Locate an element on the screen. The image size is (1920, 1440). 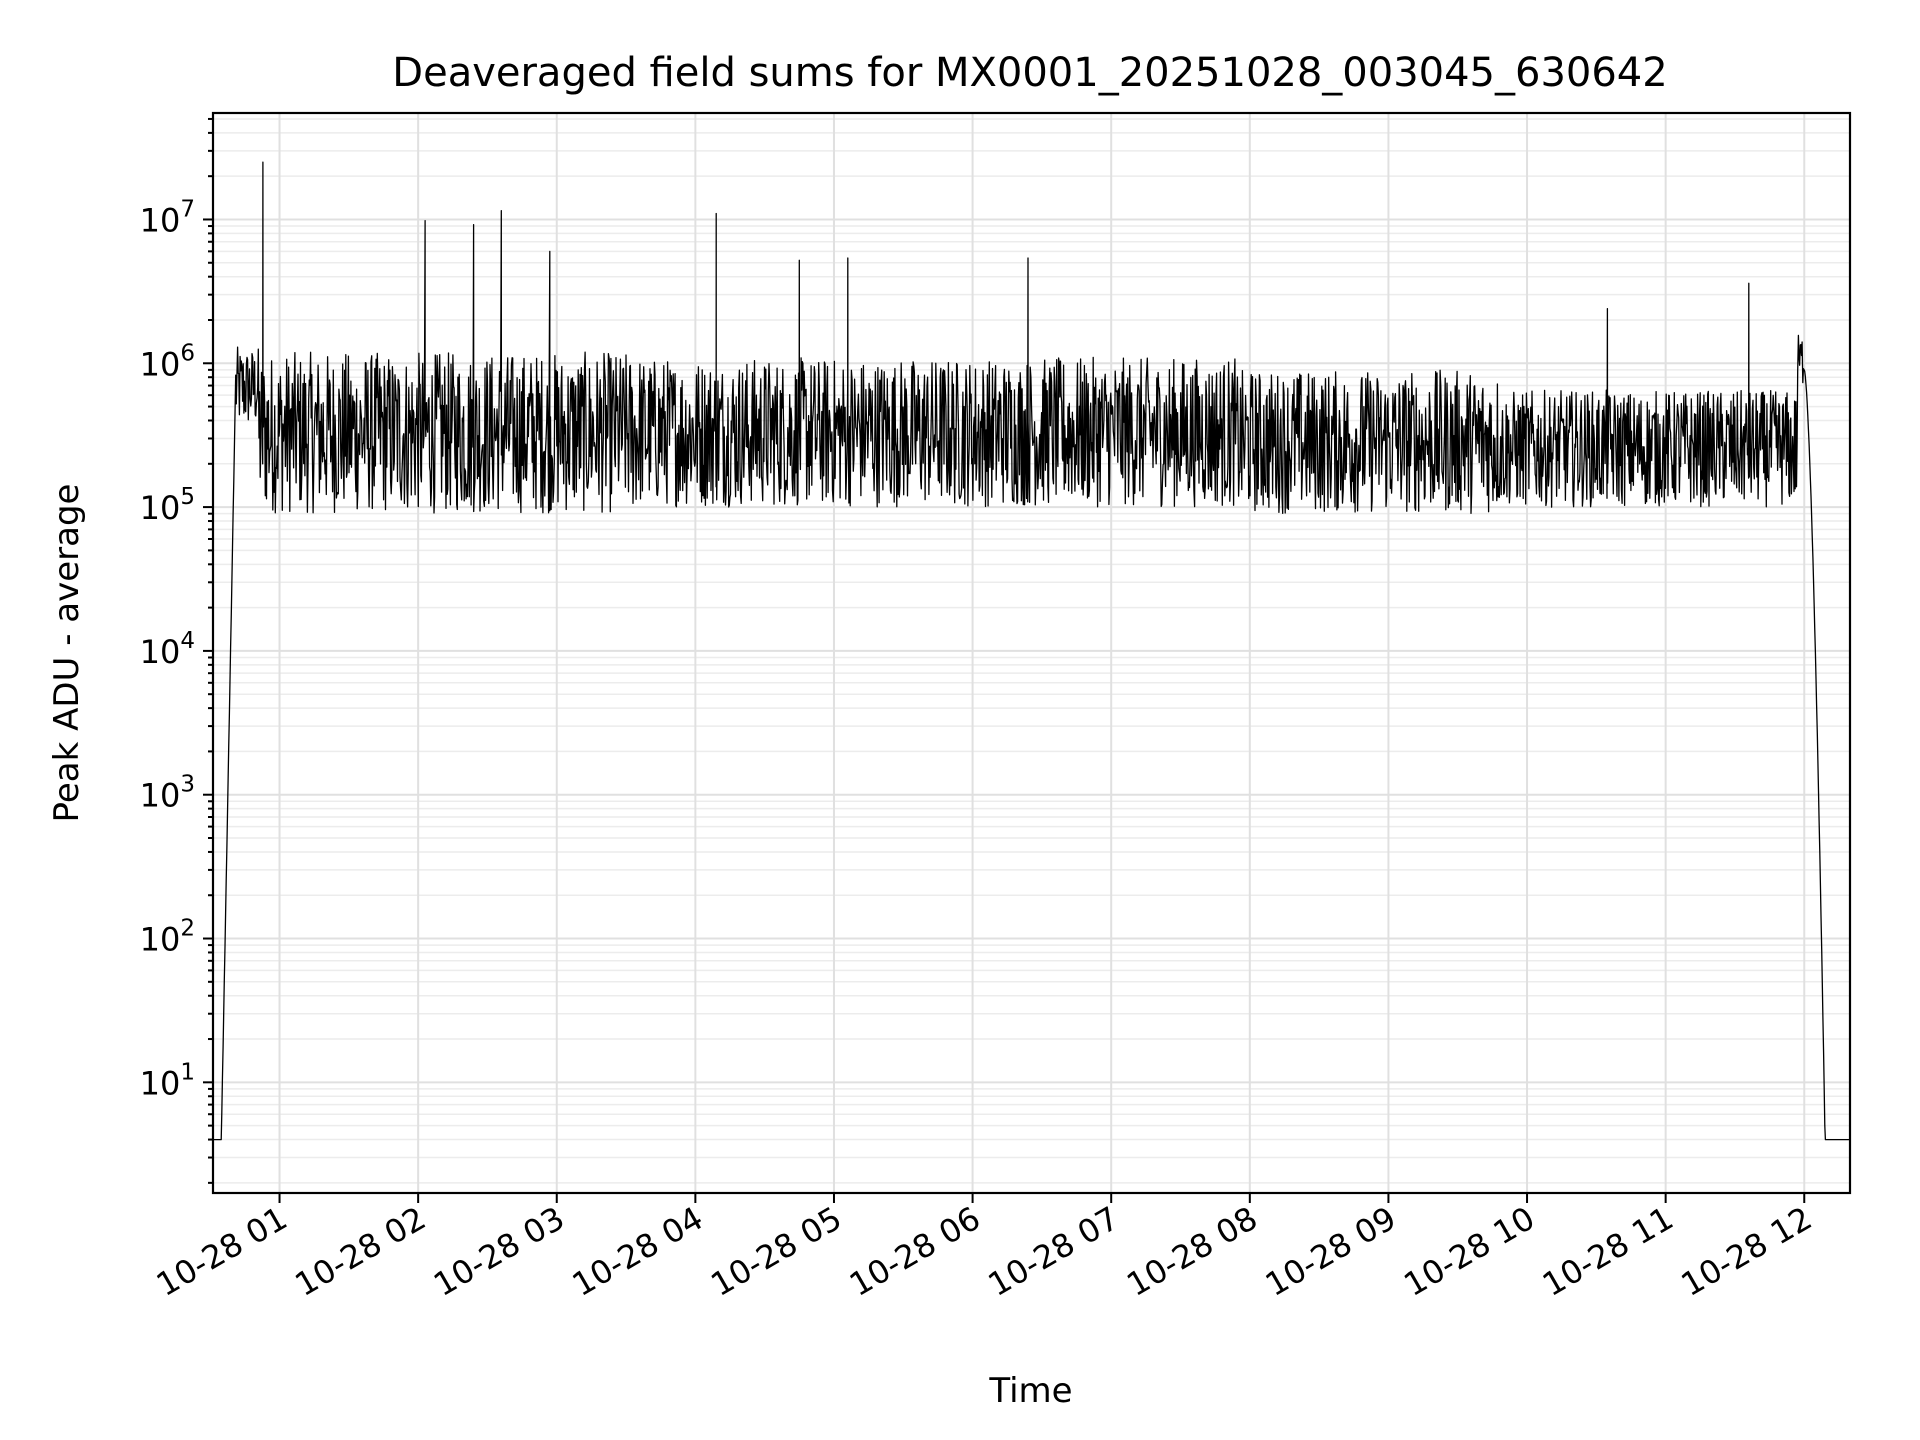
y-tick-label: 10⁴ is located at coordinates (167, 649).